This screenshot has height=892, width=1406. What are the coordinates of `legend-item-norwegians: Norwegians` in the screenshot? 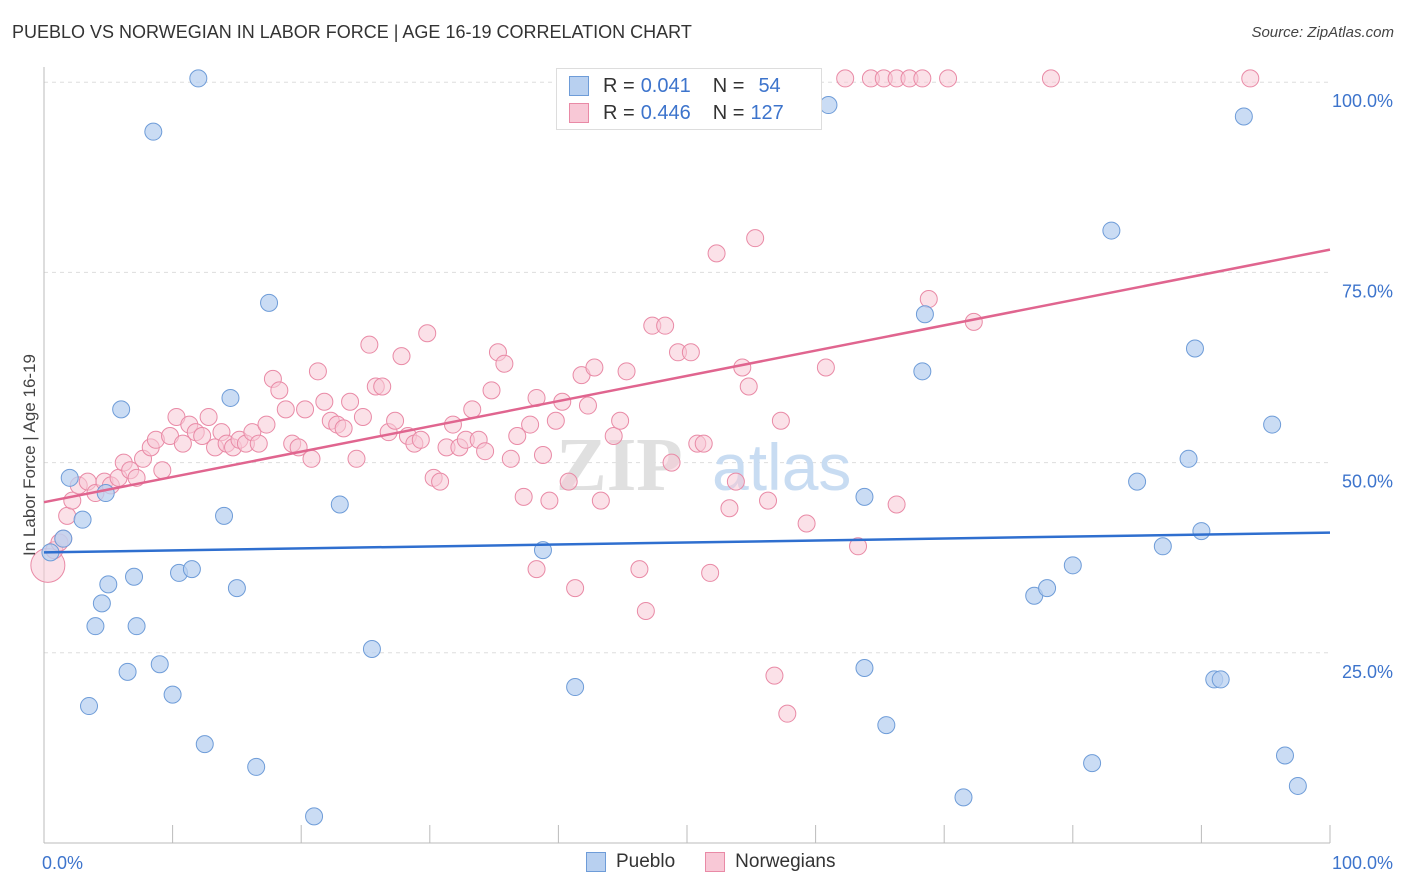 It's located at (770, 862).